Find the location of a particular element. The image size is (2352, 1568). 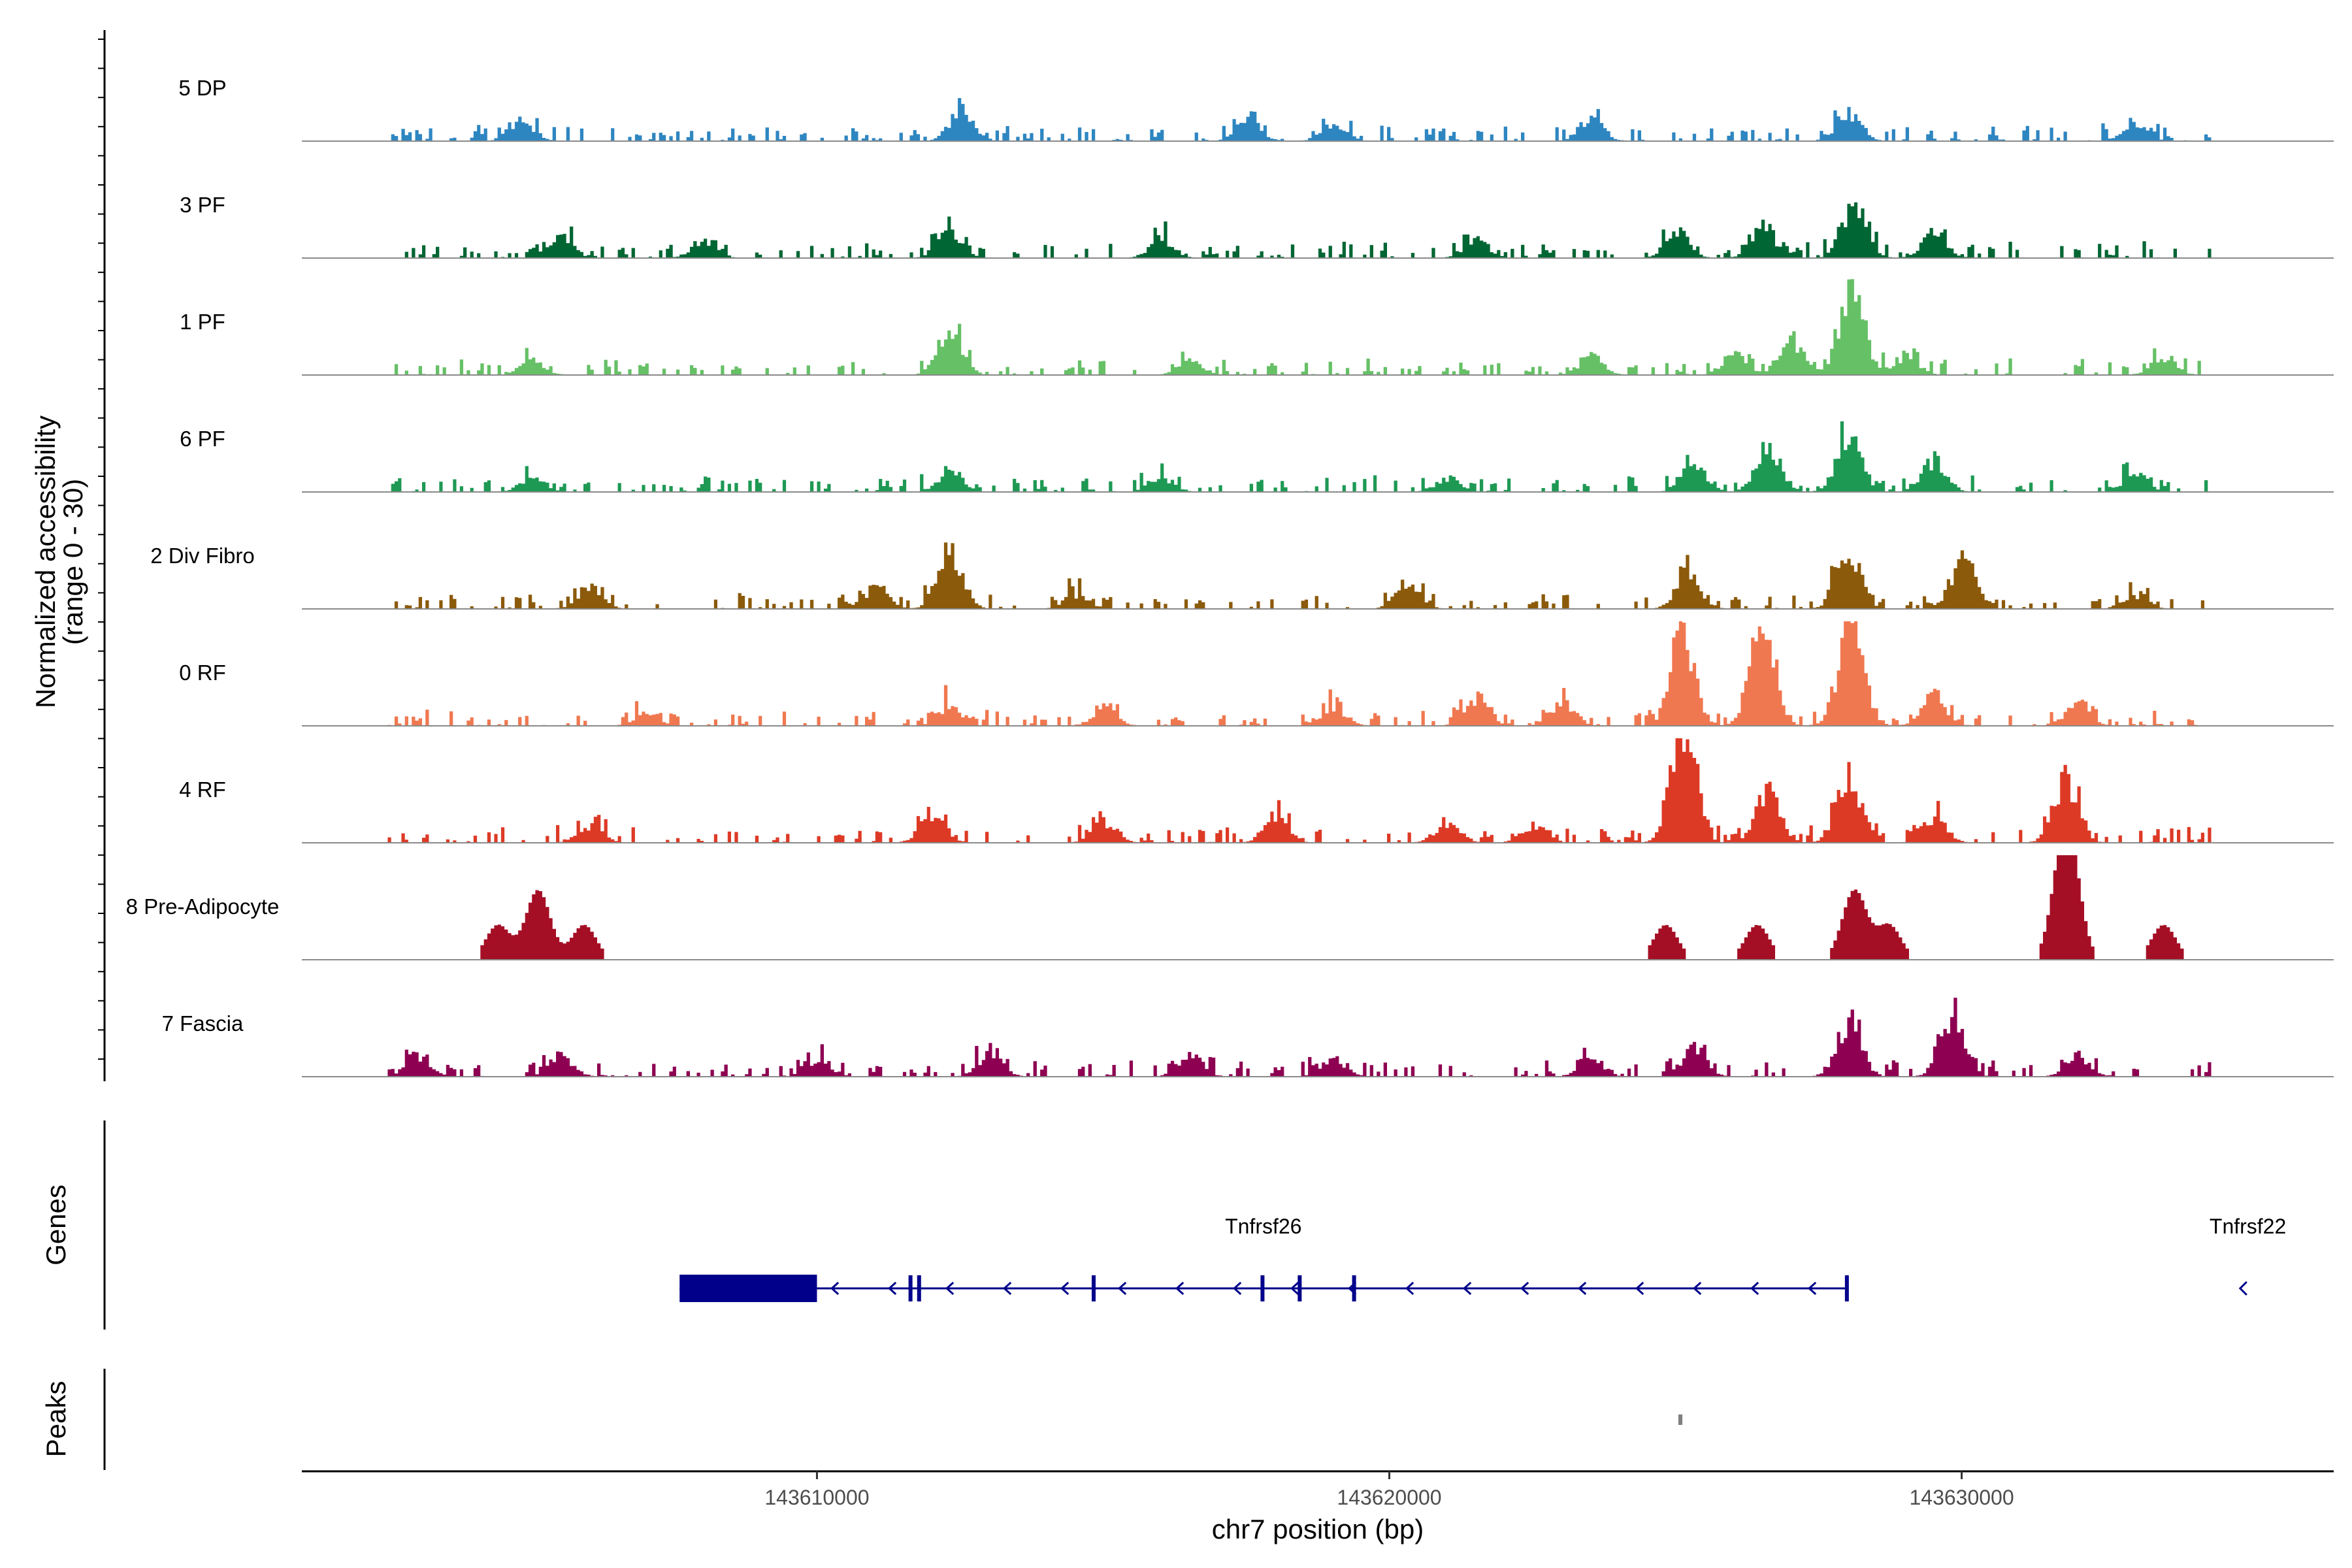

genes-panel-title: Genes is located at coordinates (56, 1225).